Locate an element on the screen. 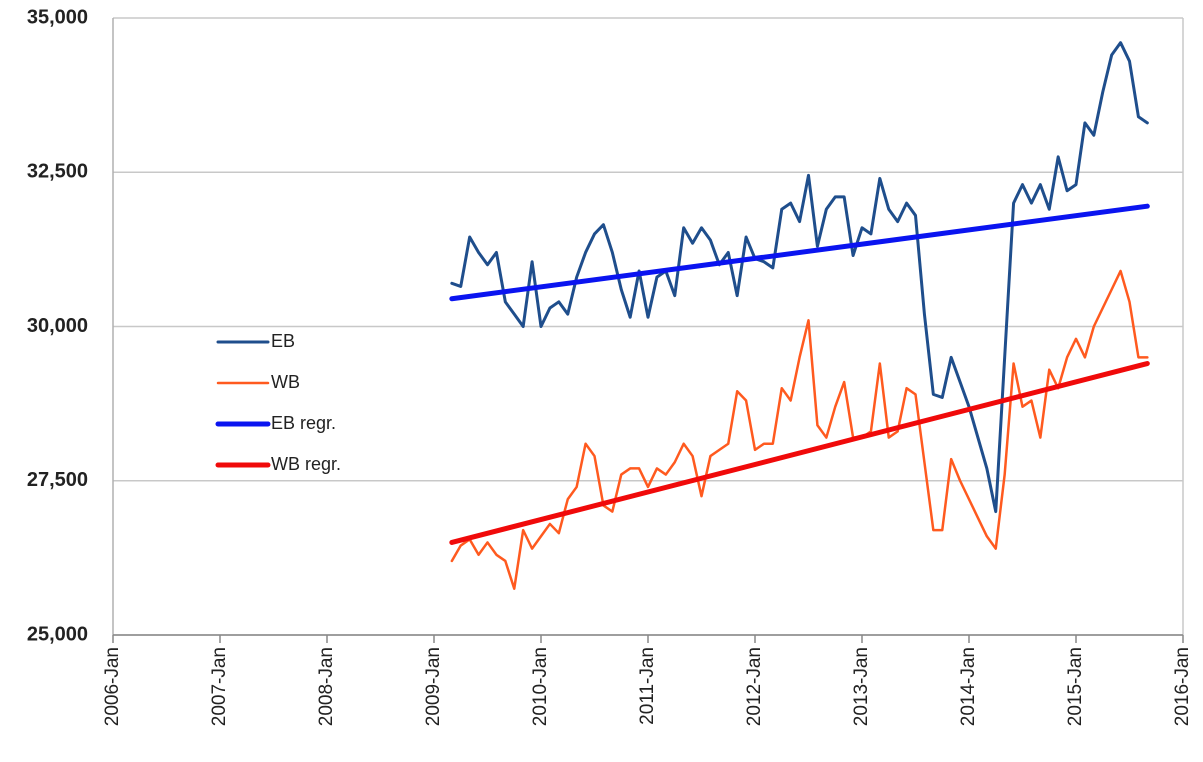  x-tick-label: 2007-Jan is located at coordinates (219, 686).